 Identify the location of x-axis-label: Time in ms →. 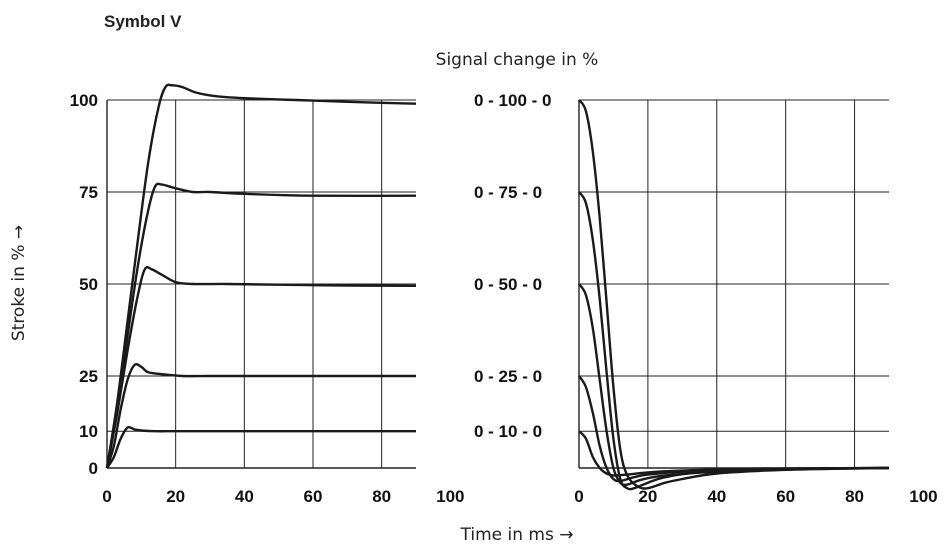
(517, 535).